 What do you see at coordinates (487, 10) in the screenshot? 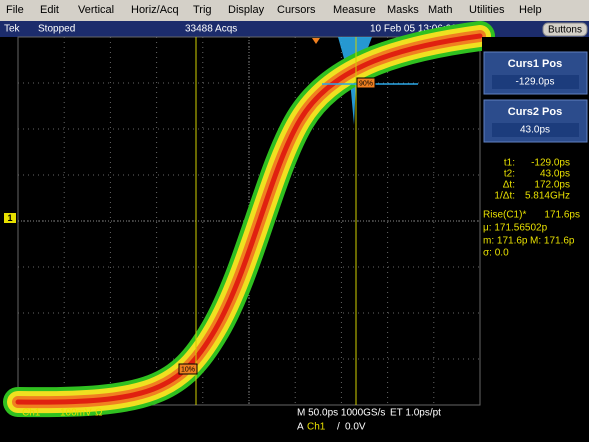
I see `menu-item: Utilities` at bounding box center [487, 10].